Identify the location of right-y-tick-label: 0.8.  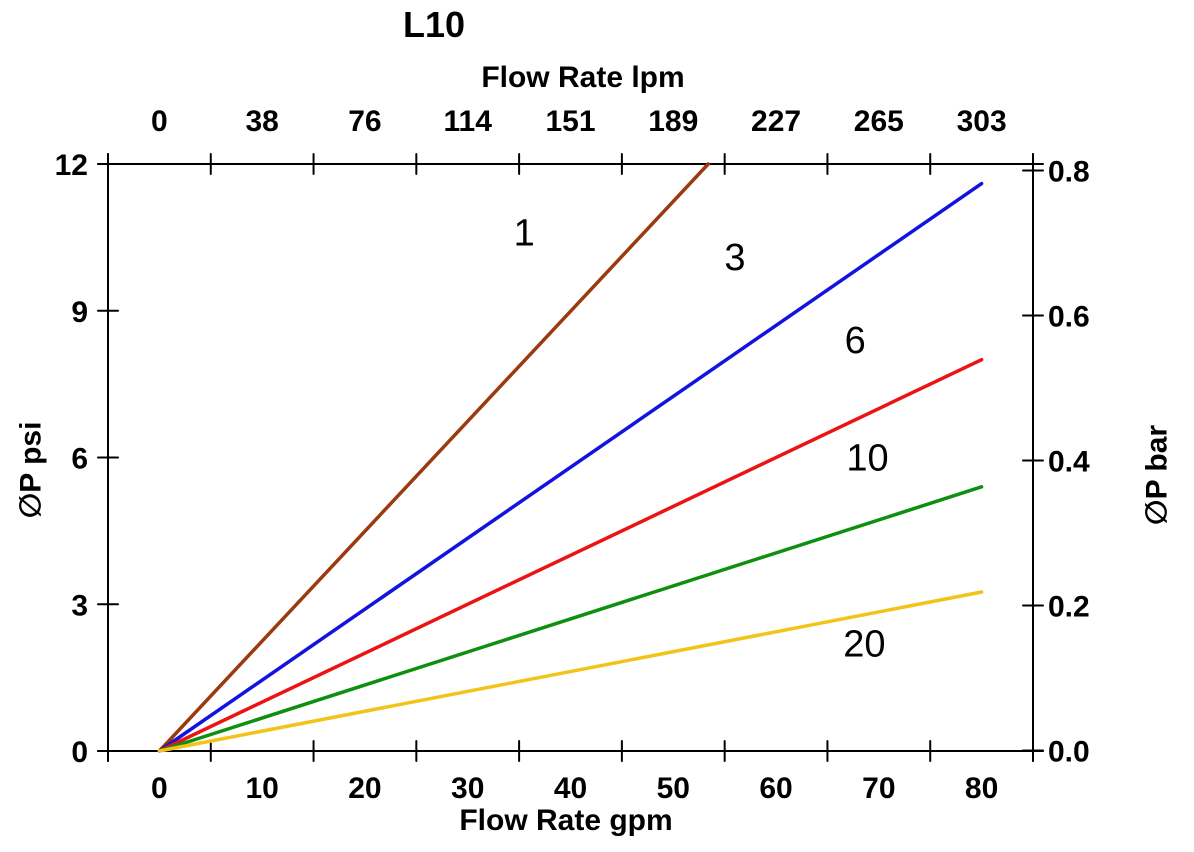
(1069, 172).